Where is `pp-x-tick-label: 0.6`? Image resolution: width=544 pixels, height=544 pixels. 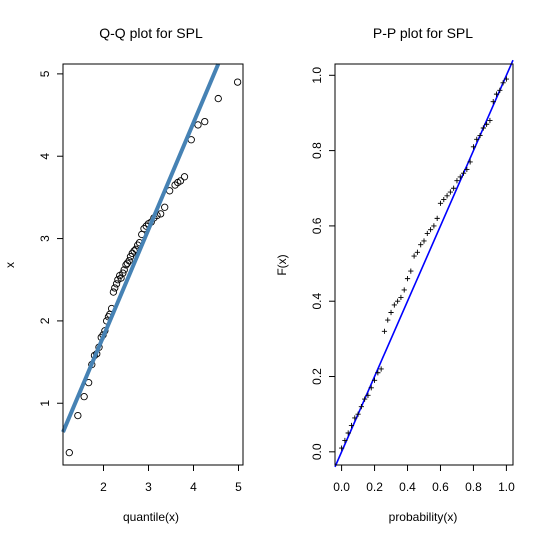
pp-x-tick-label: 0.6 is located at coordinates (440, 487).